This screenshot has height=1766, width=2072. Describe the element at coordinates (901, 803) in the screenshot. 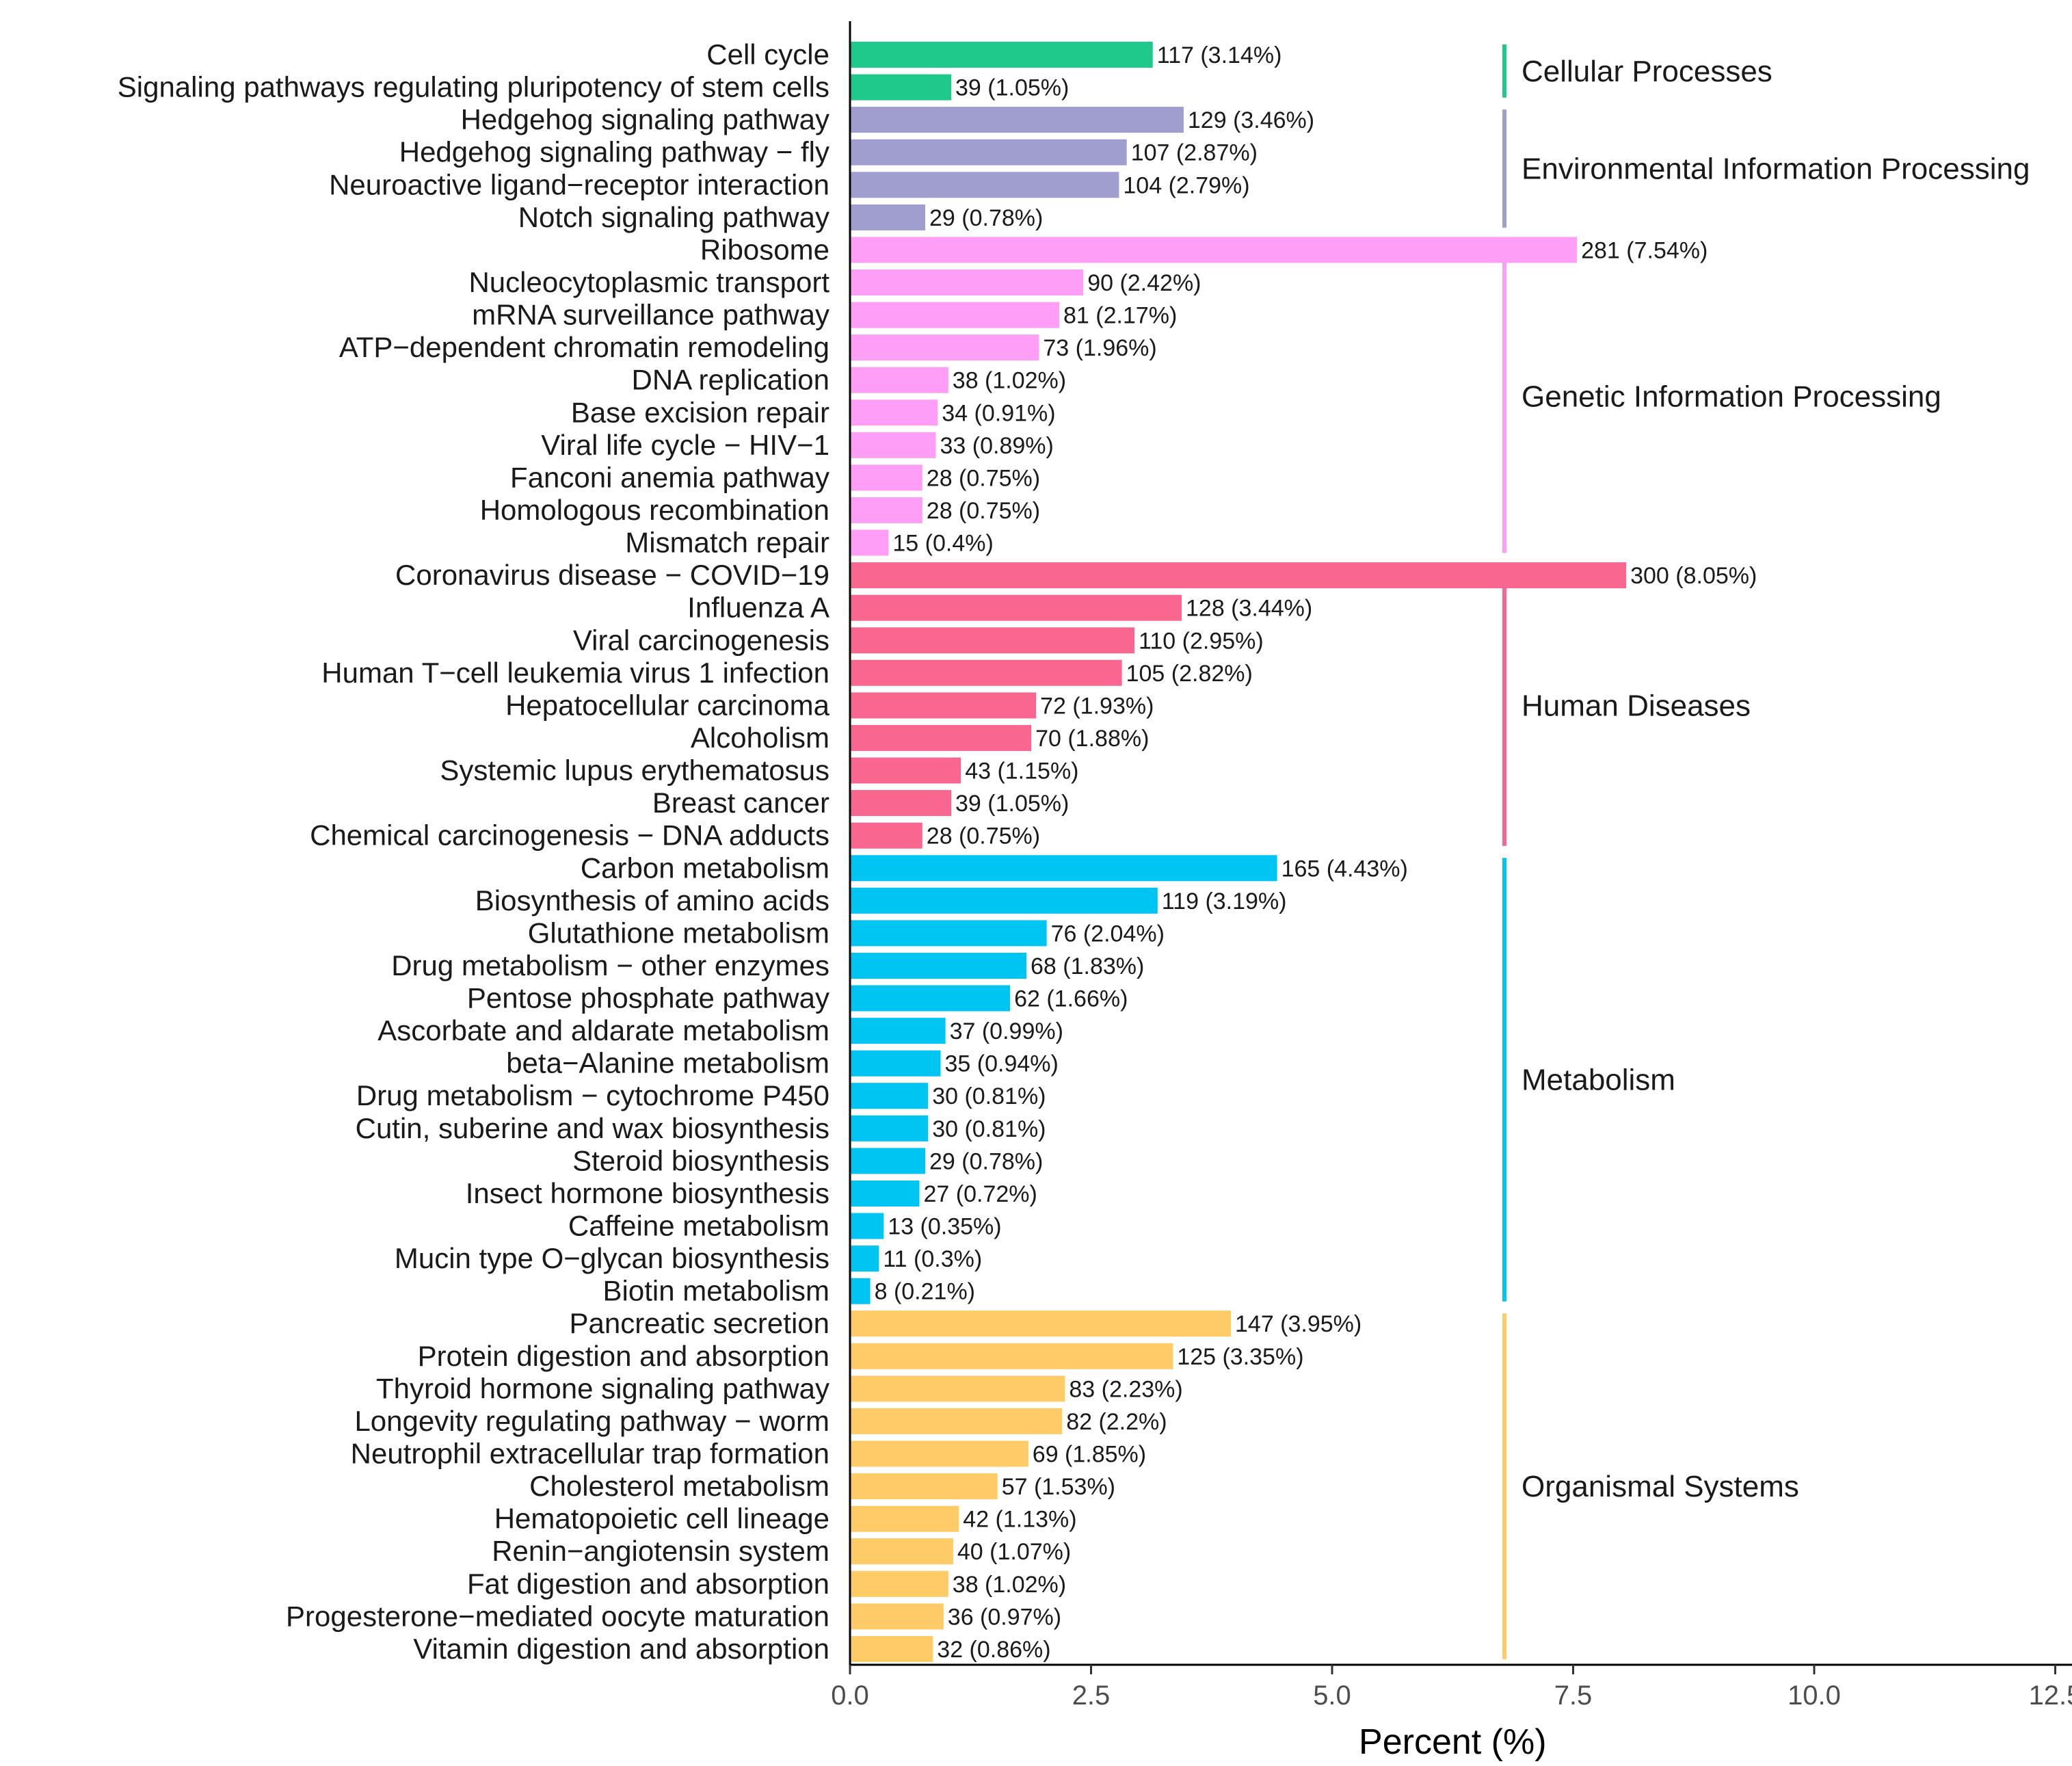

I see `bar-breast-cancer` at that location.